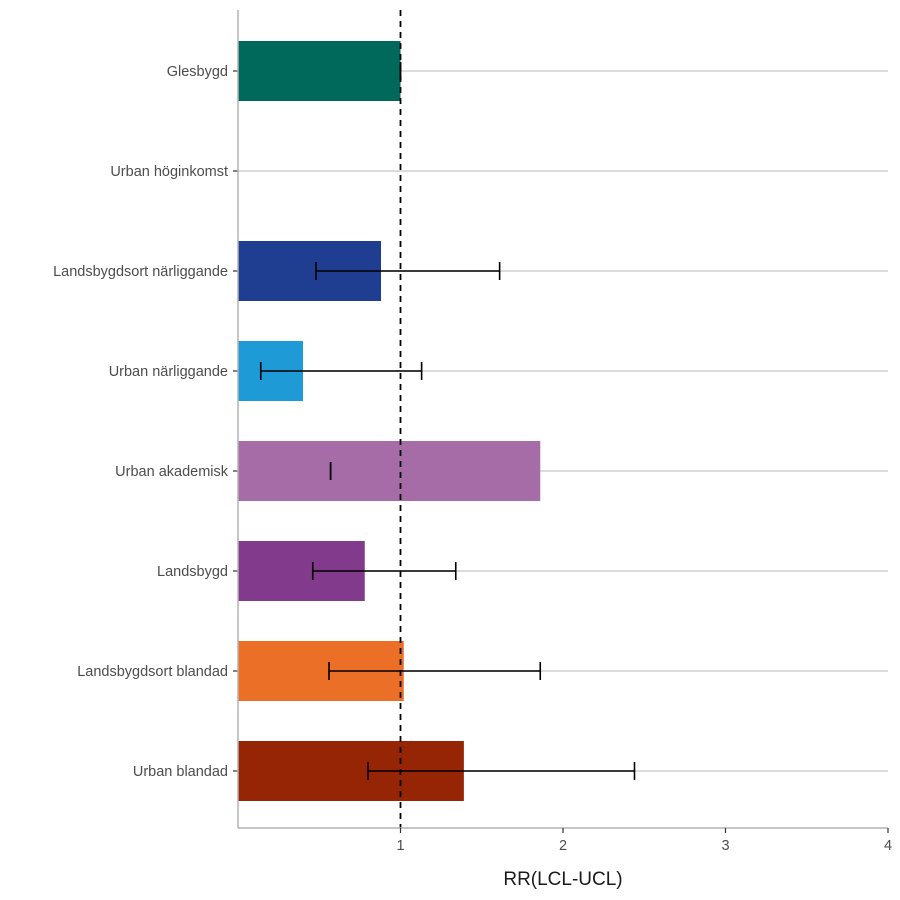 Image resolution: width=900 pixels, height=900 pixels. Describe the element at coordinates (140, 272) in the screenshot. I see `category-label: Landsbygdsort närliggande` at that location.